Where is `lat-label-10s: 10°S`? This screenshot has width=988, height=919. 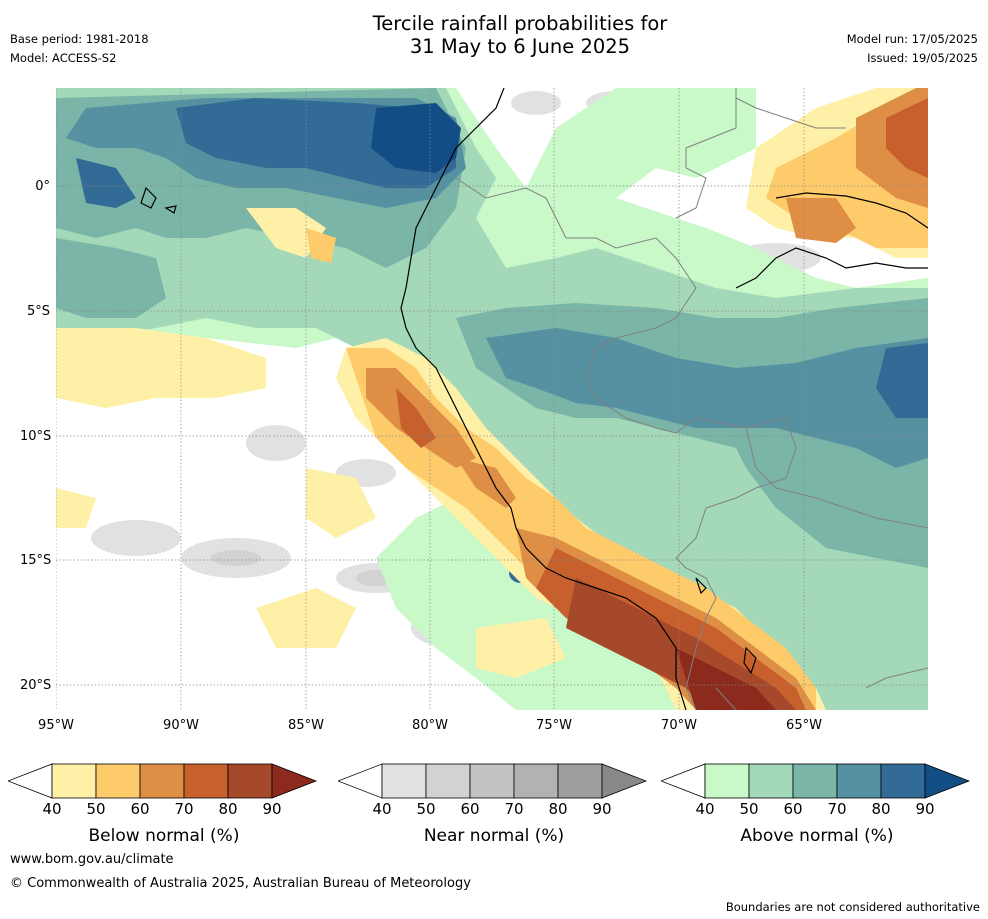
lat-label-10s: 10°S is located at coordinates (36, 436).